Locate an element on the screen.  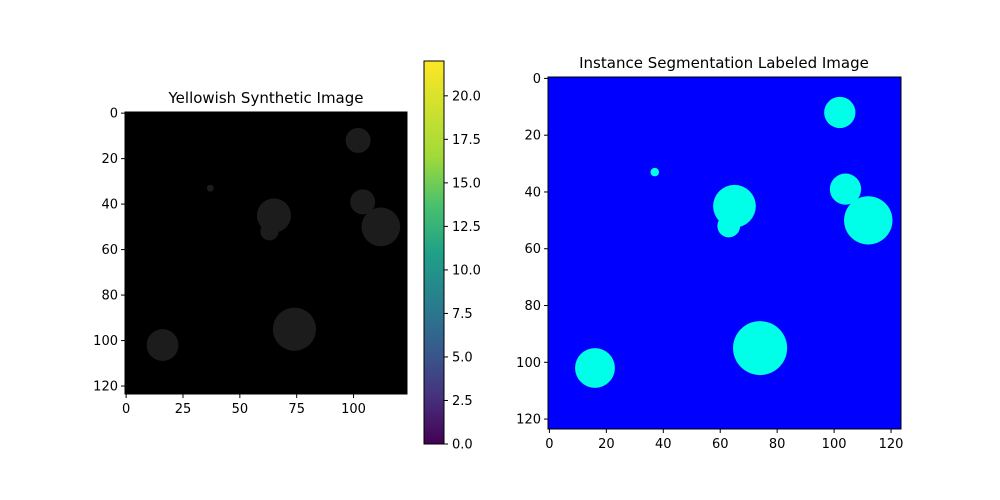
right-x-tick-label: 60 is located at coordinates (720, 444).